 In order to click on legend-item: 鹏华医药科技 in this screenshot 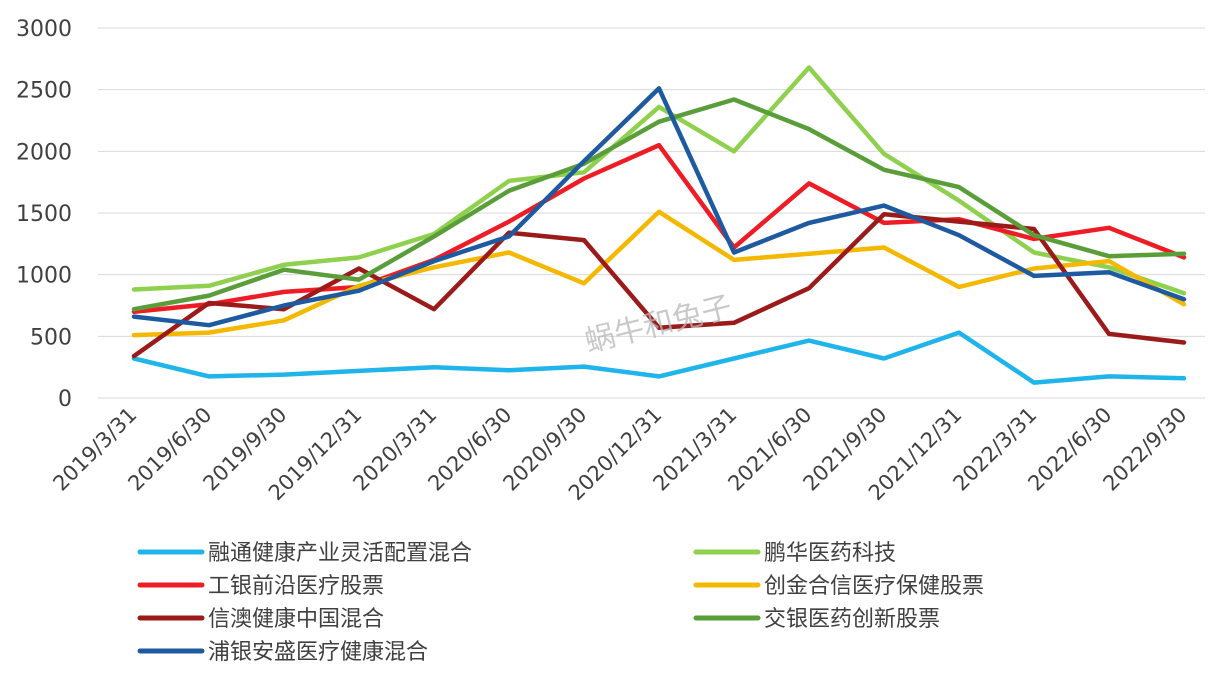, I will do `click(794, 553)`.